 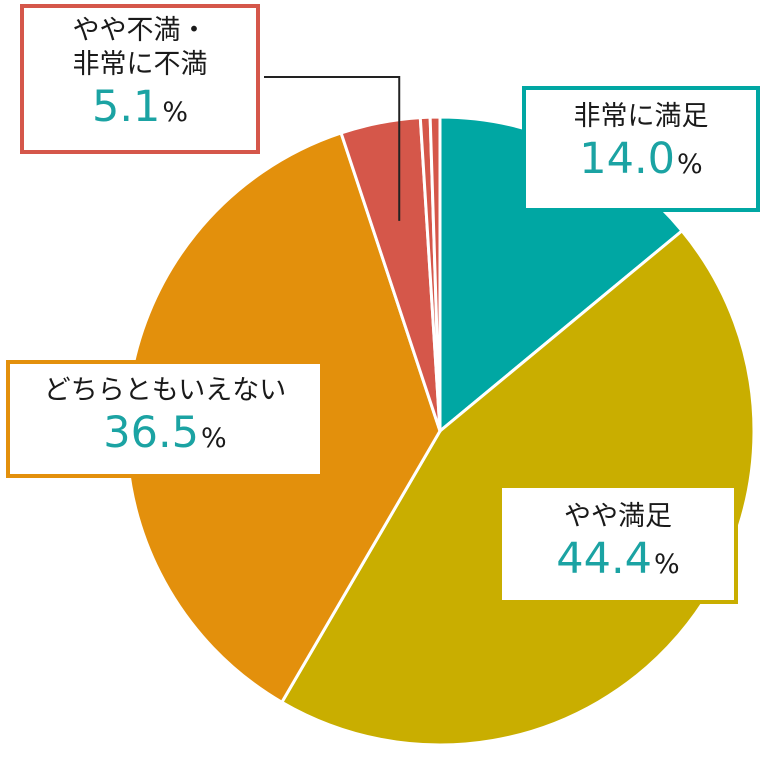 I want to click on slice-label-somewhat-satisfied: やや満足, so click(x=618, y=516).